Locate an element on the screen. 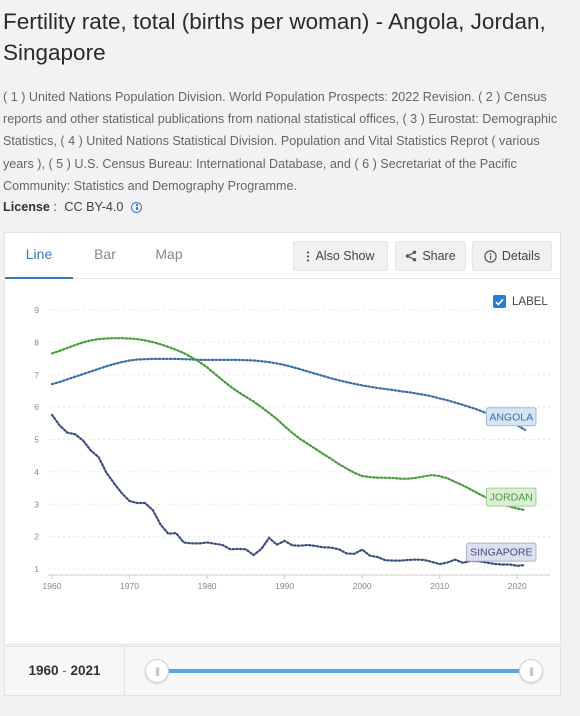 Image resolution: width=580 pixels, height=716 pixels. license-label: License is located at coordinates (26, 207).